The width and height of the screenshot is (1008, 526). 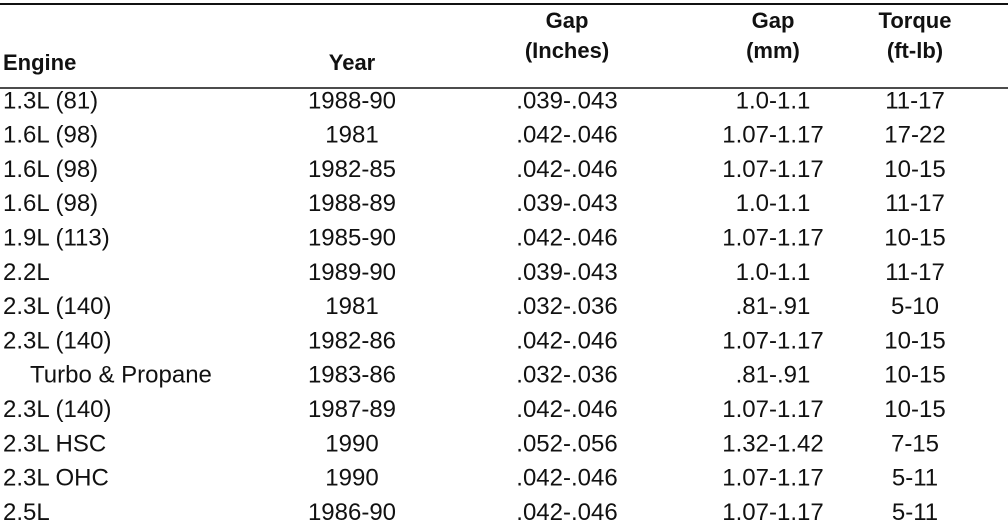 I want to click on table-cell: 1988-90, so click(x=352, y=100).